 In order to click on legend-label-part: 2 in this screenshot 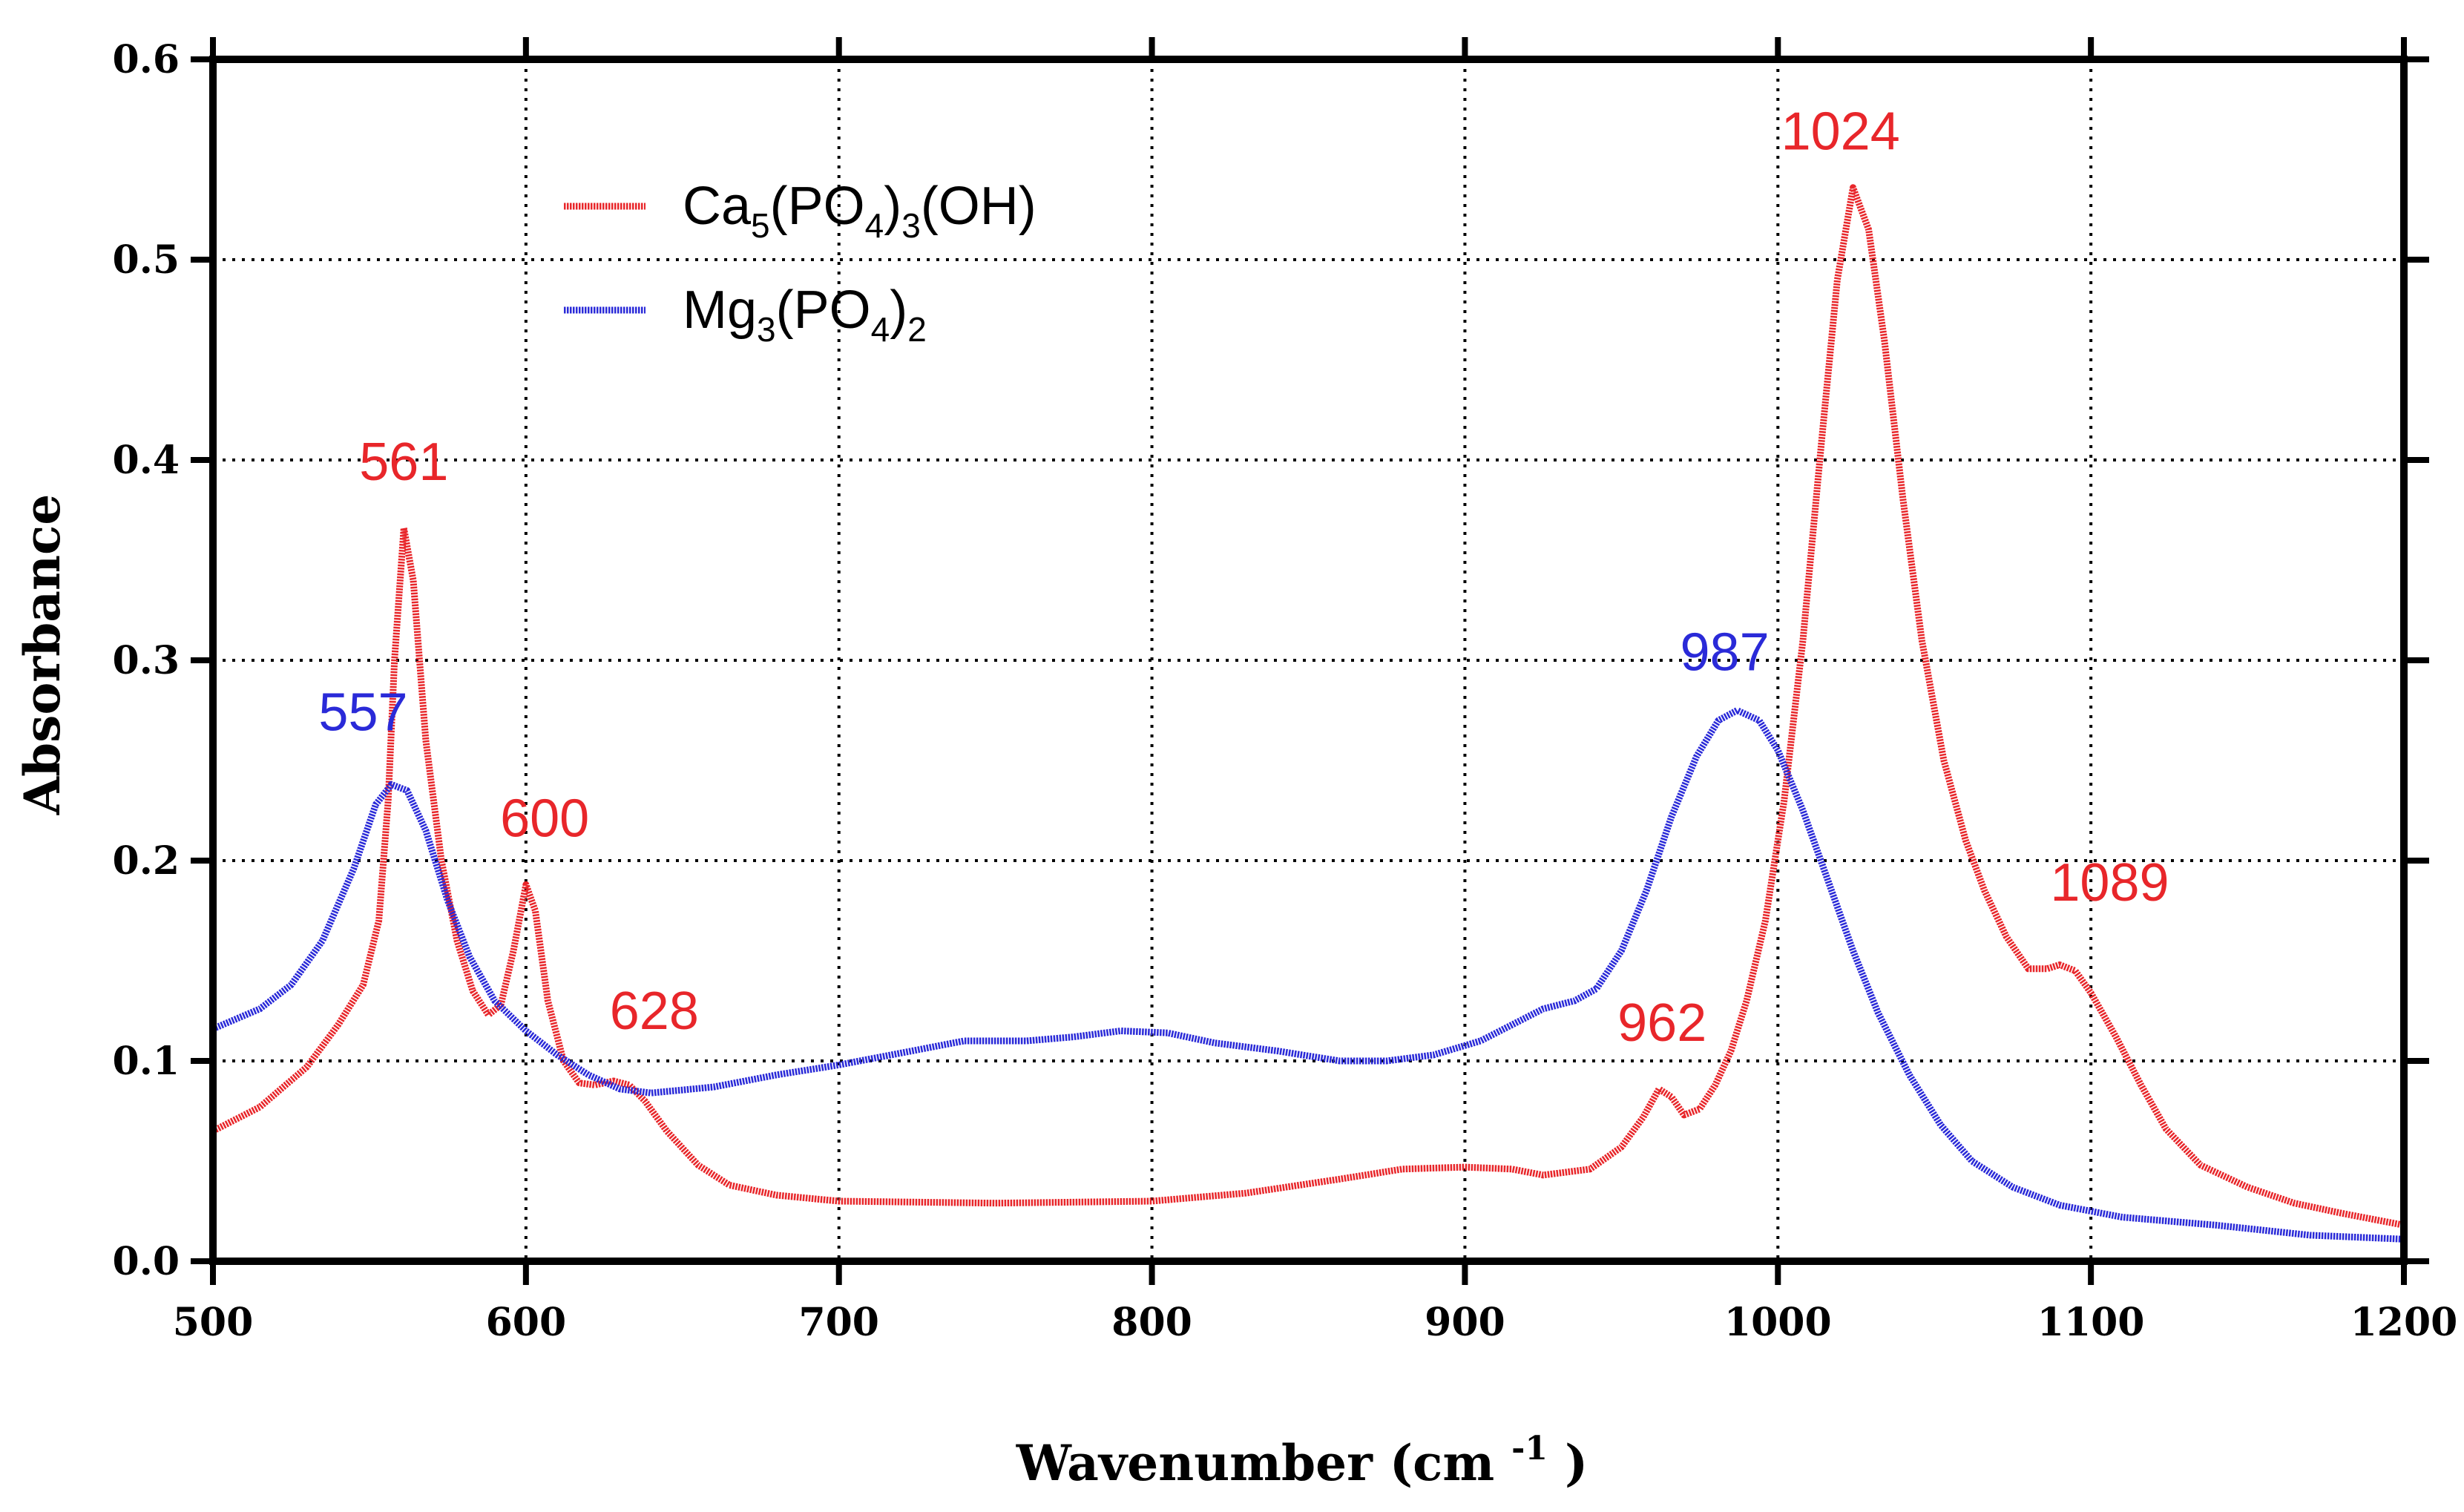, I will do `click(917, 330)`.